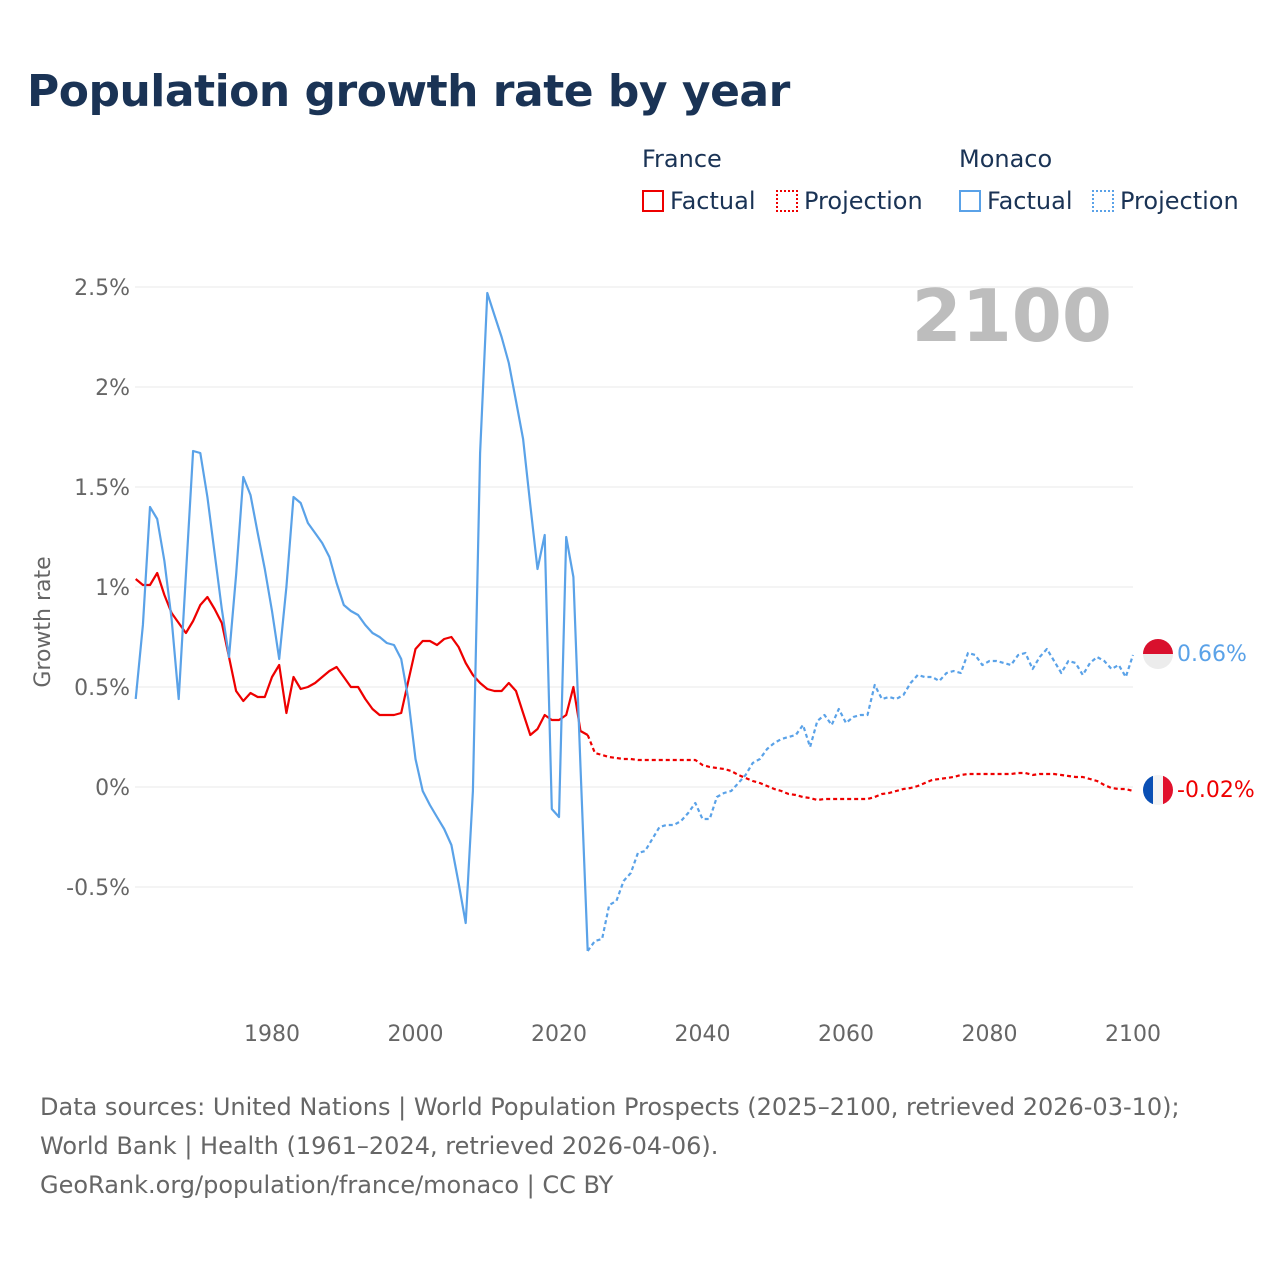  I want to click on x-axis: 1980 2000 2020 2040 2060 2080 2100, so click(702, 1034).